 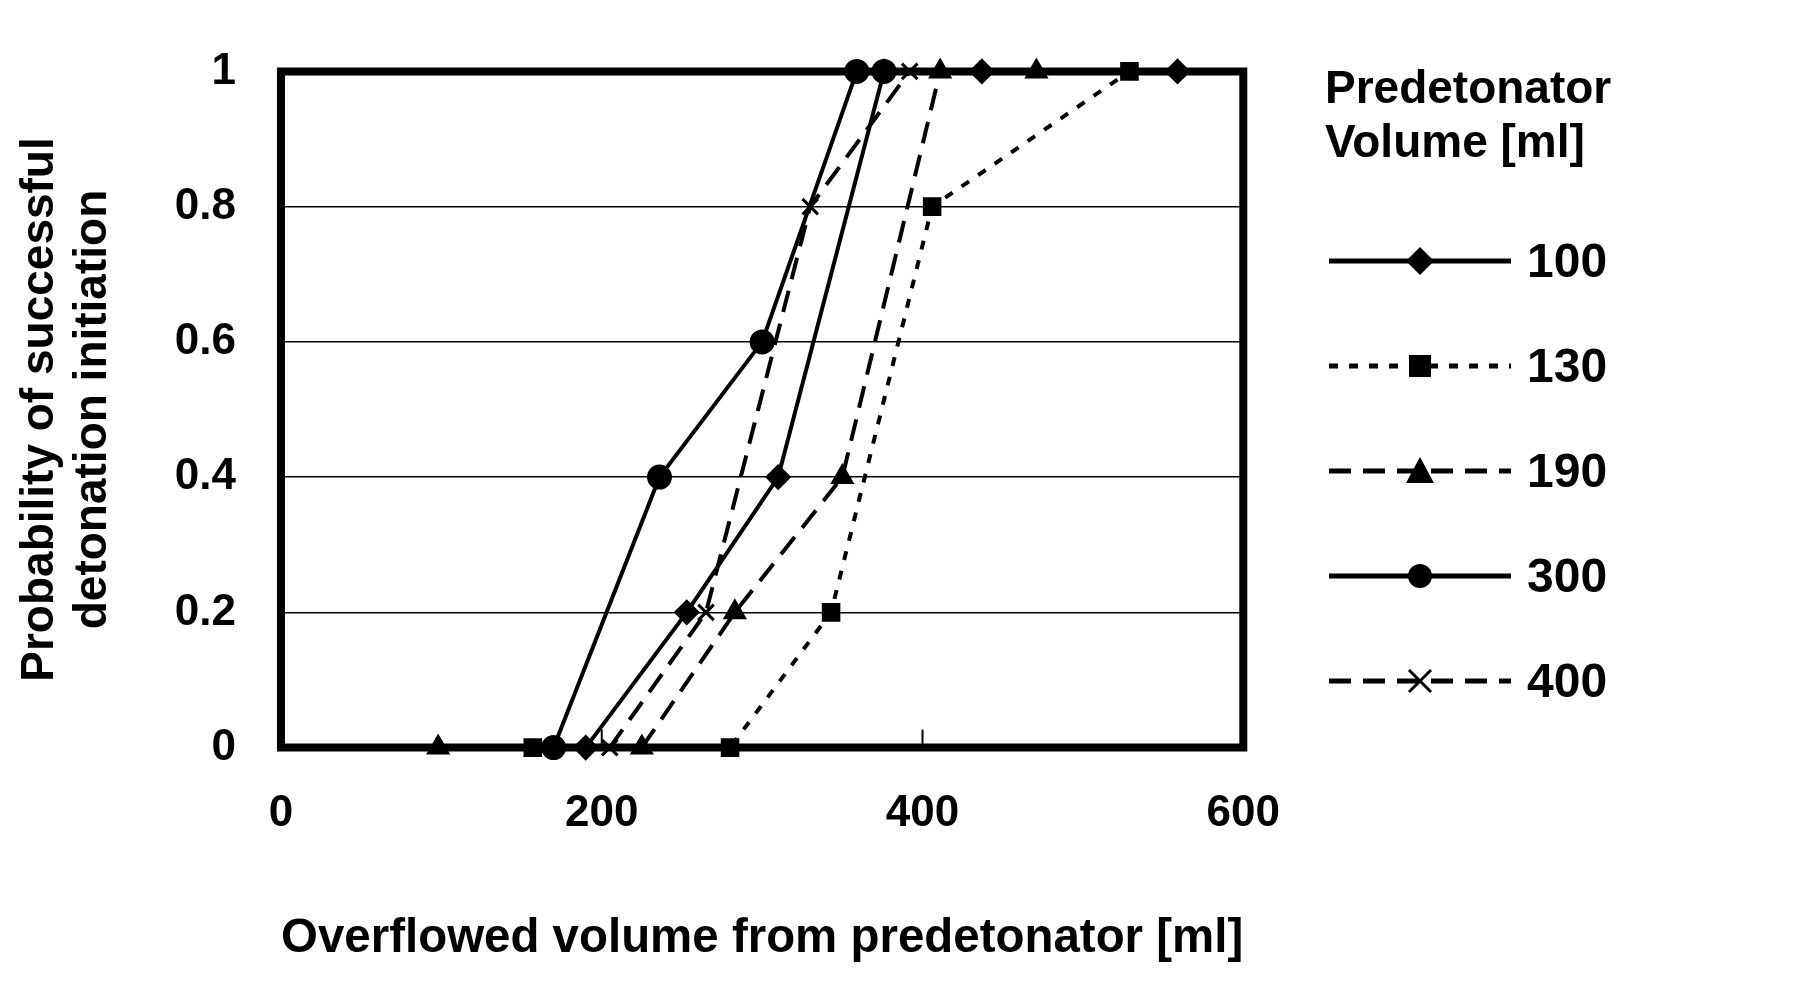 I want to click on y-tick-label: 0.8, so click(x=205, y=203).